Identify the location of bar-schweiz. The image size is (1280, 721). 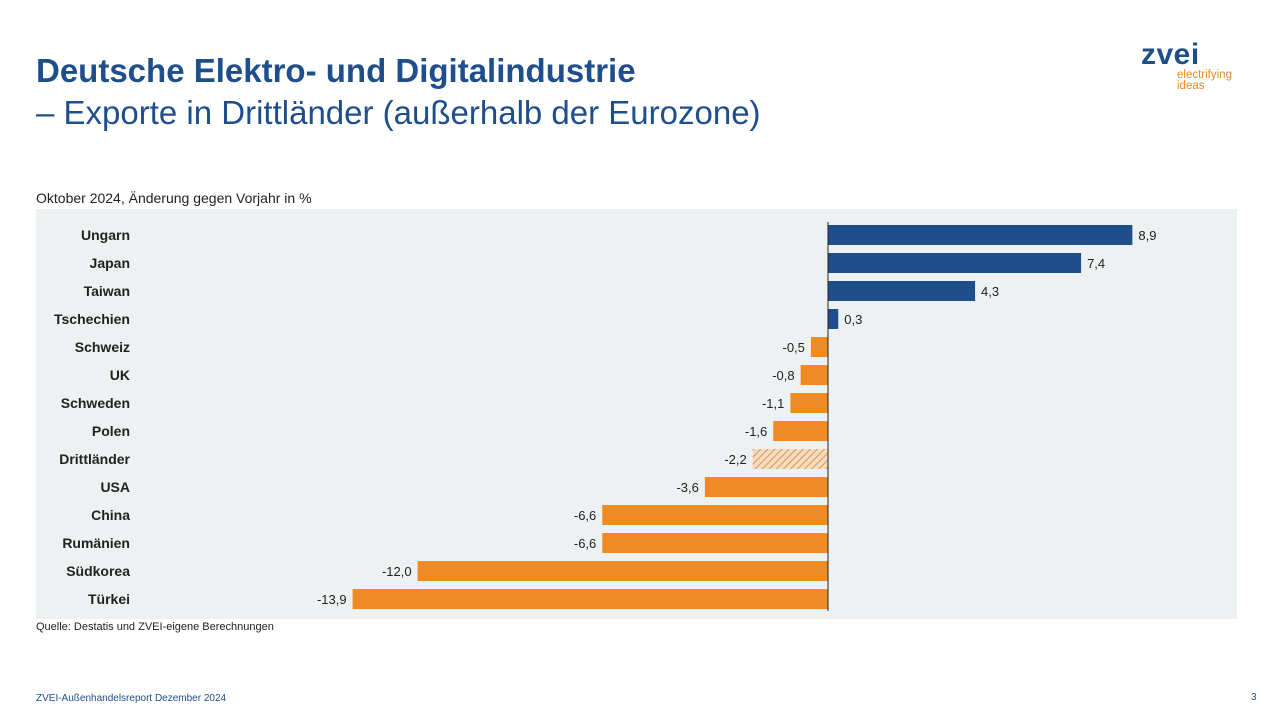
(819, 347).